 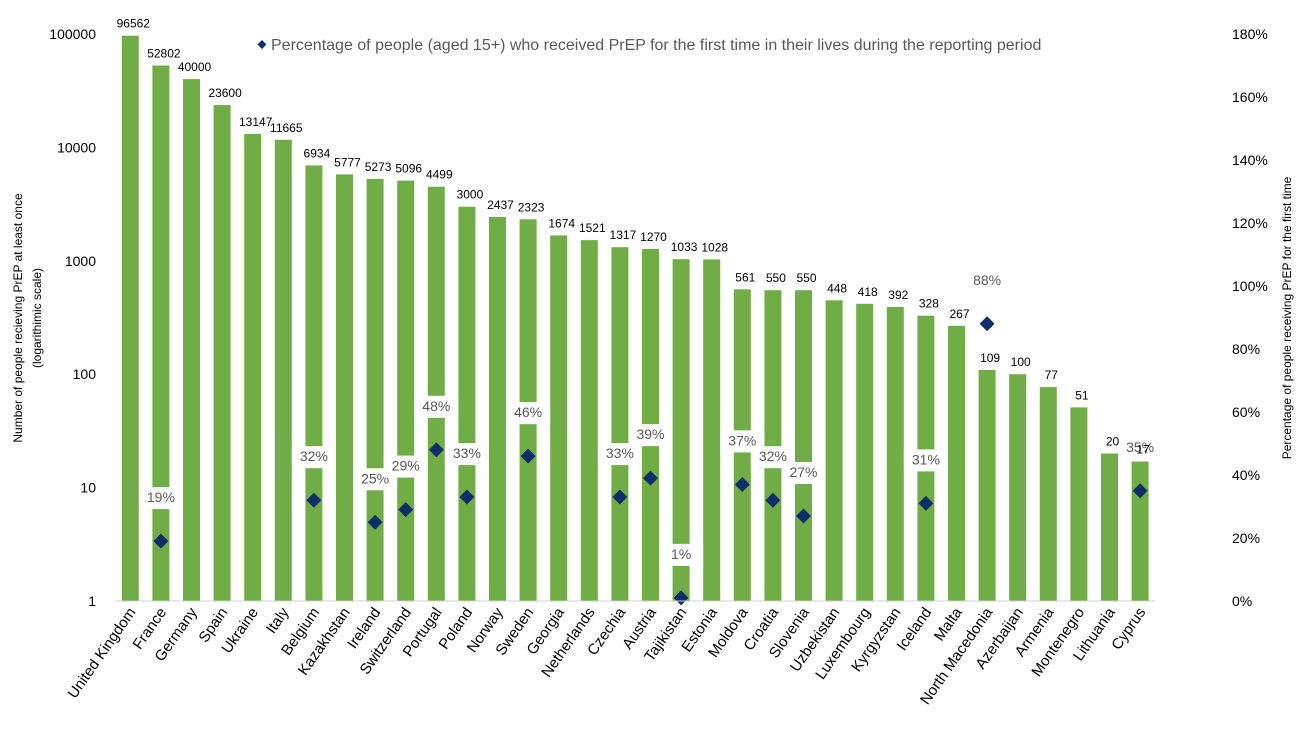 I want to click on bar-value-label: 561, so click(x=745, y=277).